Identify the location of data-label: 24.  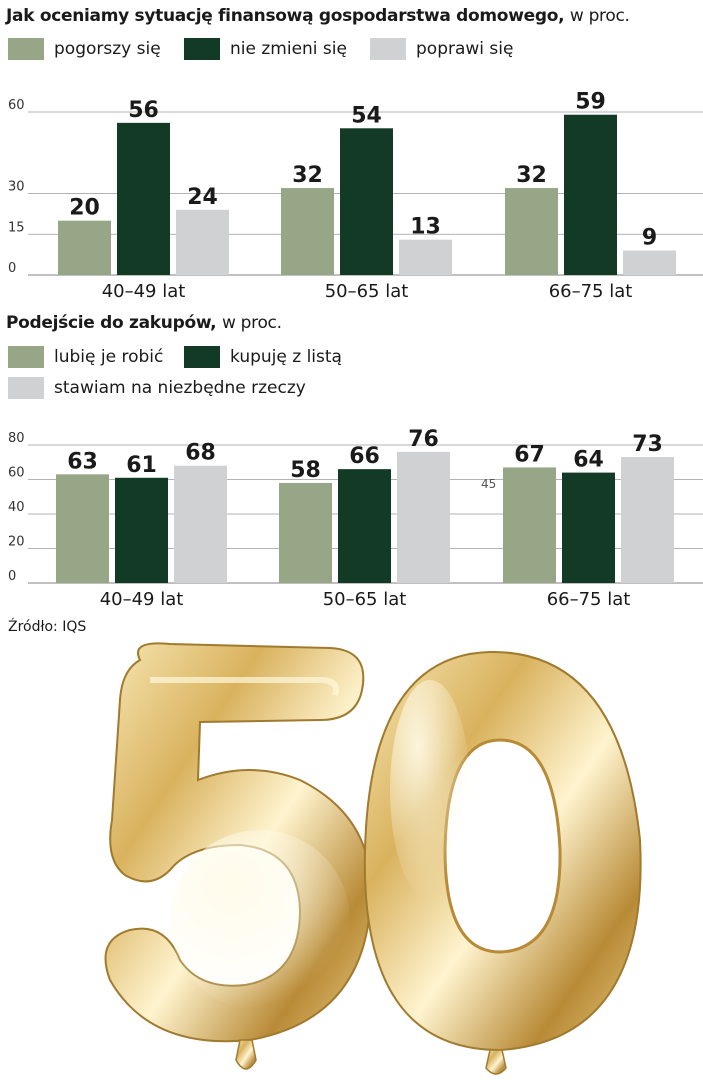
(202, 197).